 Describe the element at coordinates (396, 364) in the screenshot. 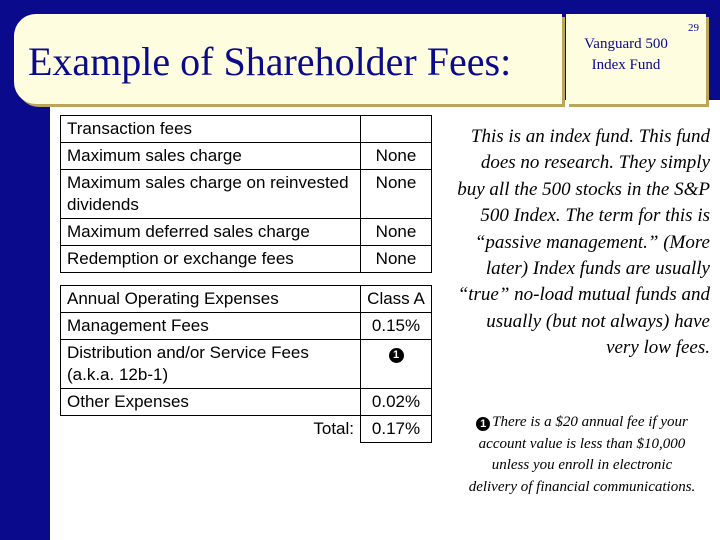

I see `footnote-marker-cell: 1` at that location.